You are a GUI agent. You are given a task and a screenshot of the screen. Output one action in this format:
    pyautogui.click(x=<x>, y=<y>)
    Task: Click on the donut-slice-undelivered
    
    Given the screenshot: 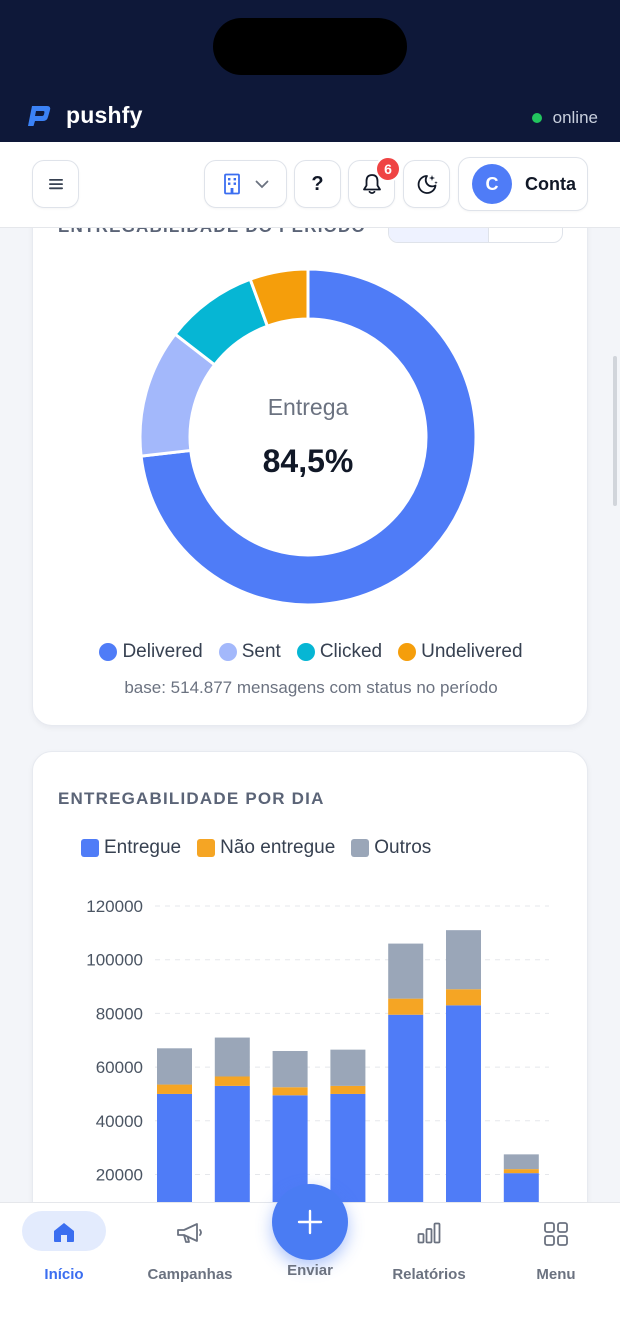 What is the action you would take?
    pyautogui.click(x=279, y=298)
    